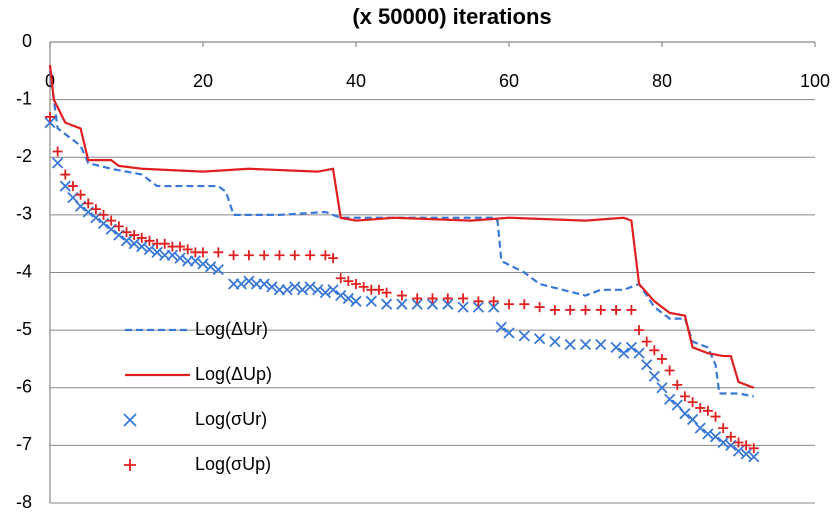 This screenshot has width=839, height=514. I want to click on x-tick-label: 20, so click(203, 81).